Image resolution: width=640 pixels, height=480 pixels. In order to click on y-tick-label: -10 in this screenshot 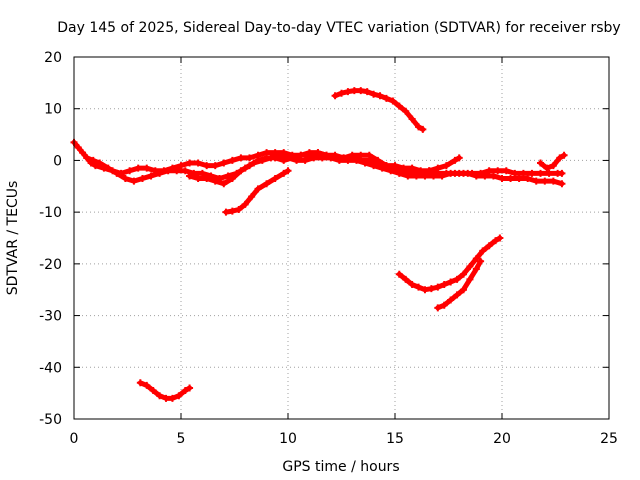, I will do `click(50, 213)`.